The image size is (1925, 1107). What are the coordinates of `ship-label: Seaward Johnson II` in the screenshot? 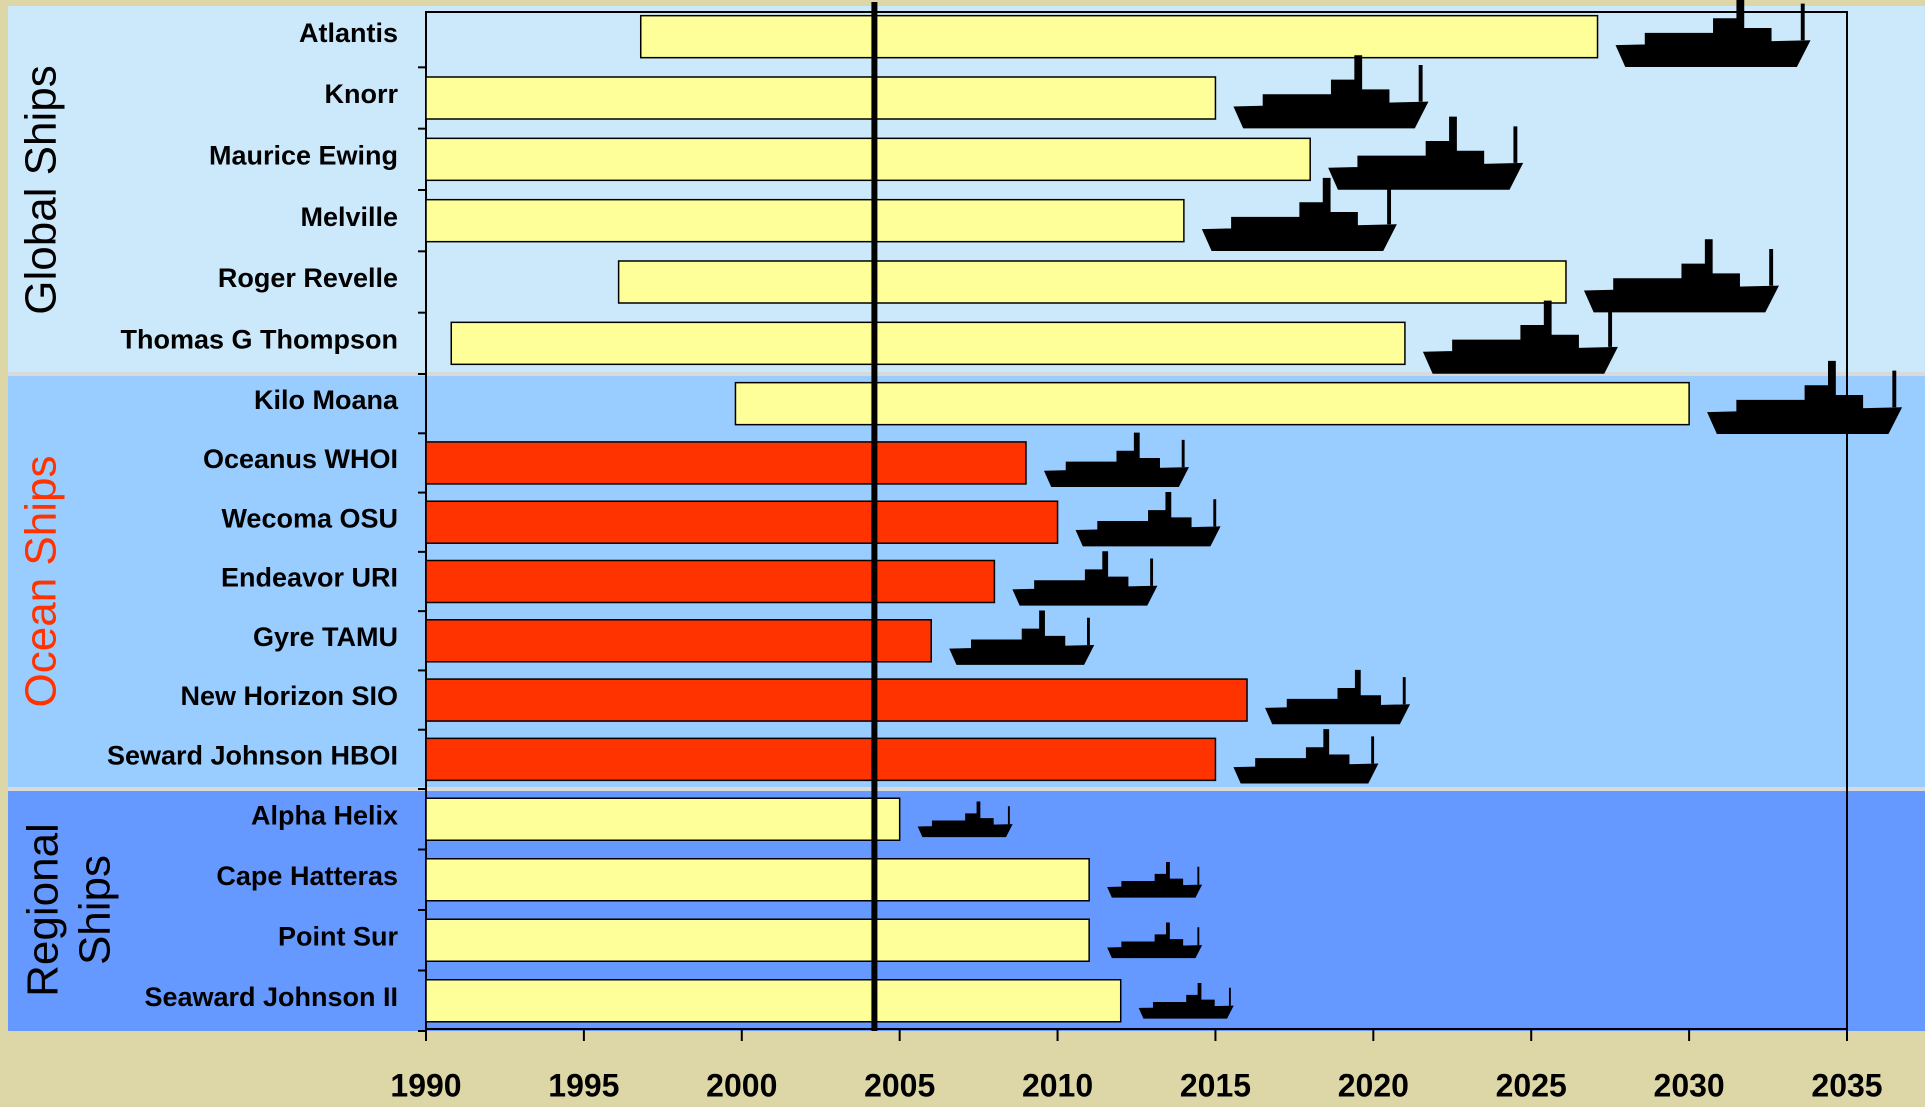 It's located at (271, 997).